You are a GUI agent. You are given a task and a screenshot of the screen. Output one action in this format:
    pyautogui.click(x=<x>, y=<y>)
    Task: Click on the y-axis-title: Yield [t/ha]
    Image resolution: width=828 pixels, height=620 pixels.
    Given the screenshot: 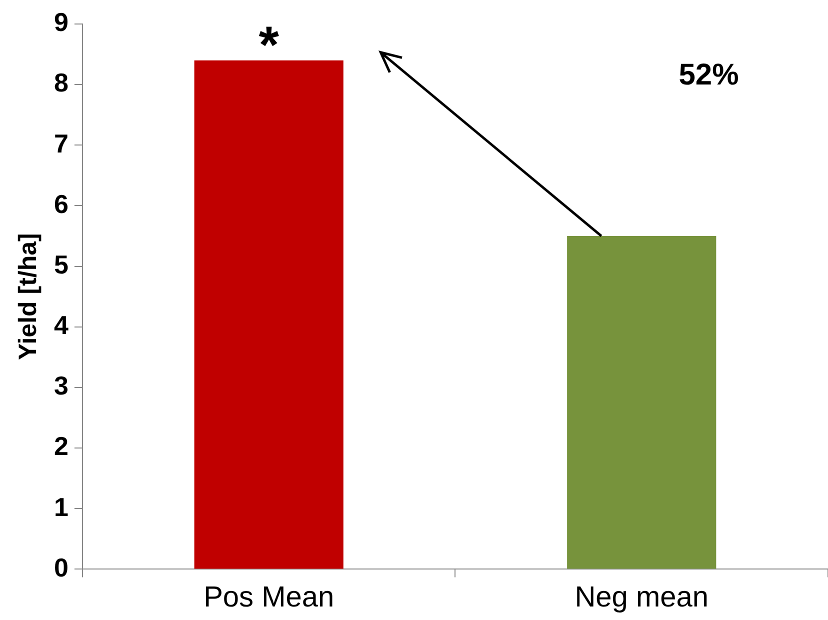 What is the action you would take?
    pyautogui.click(x=28, y=296)
    